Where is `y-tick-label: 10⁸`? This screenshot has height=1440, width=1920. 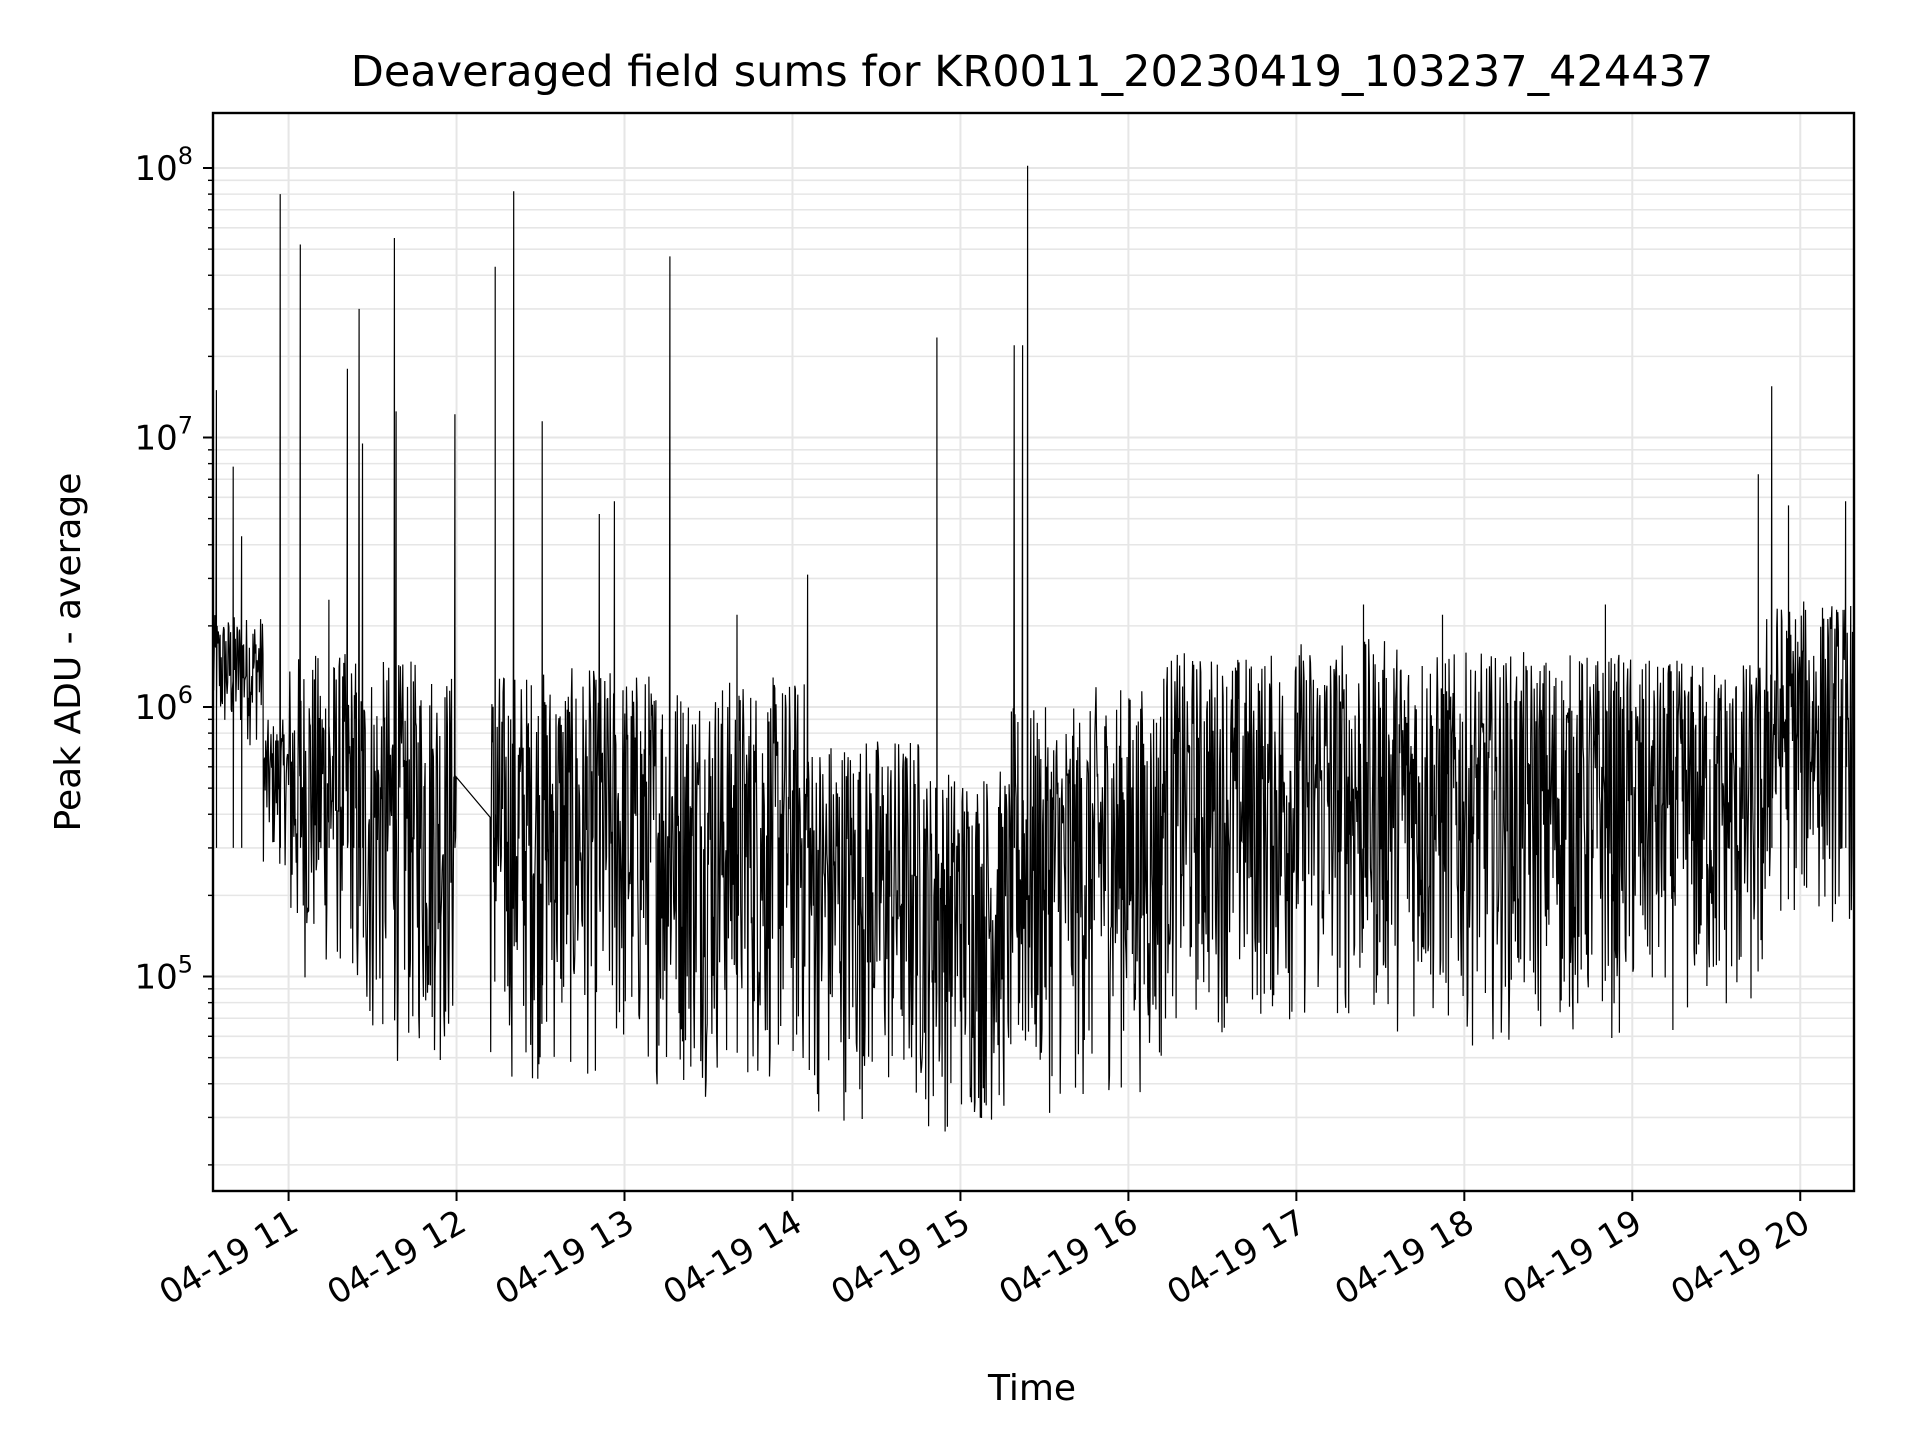 y-tick-label: 10⁸ is located at coordinates (163, 165).